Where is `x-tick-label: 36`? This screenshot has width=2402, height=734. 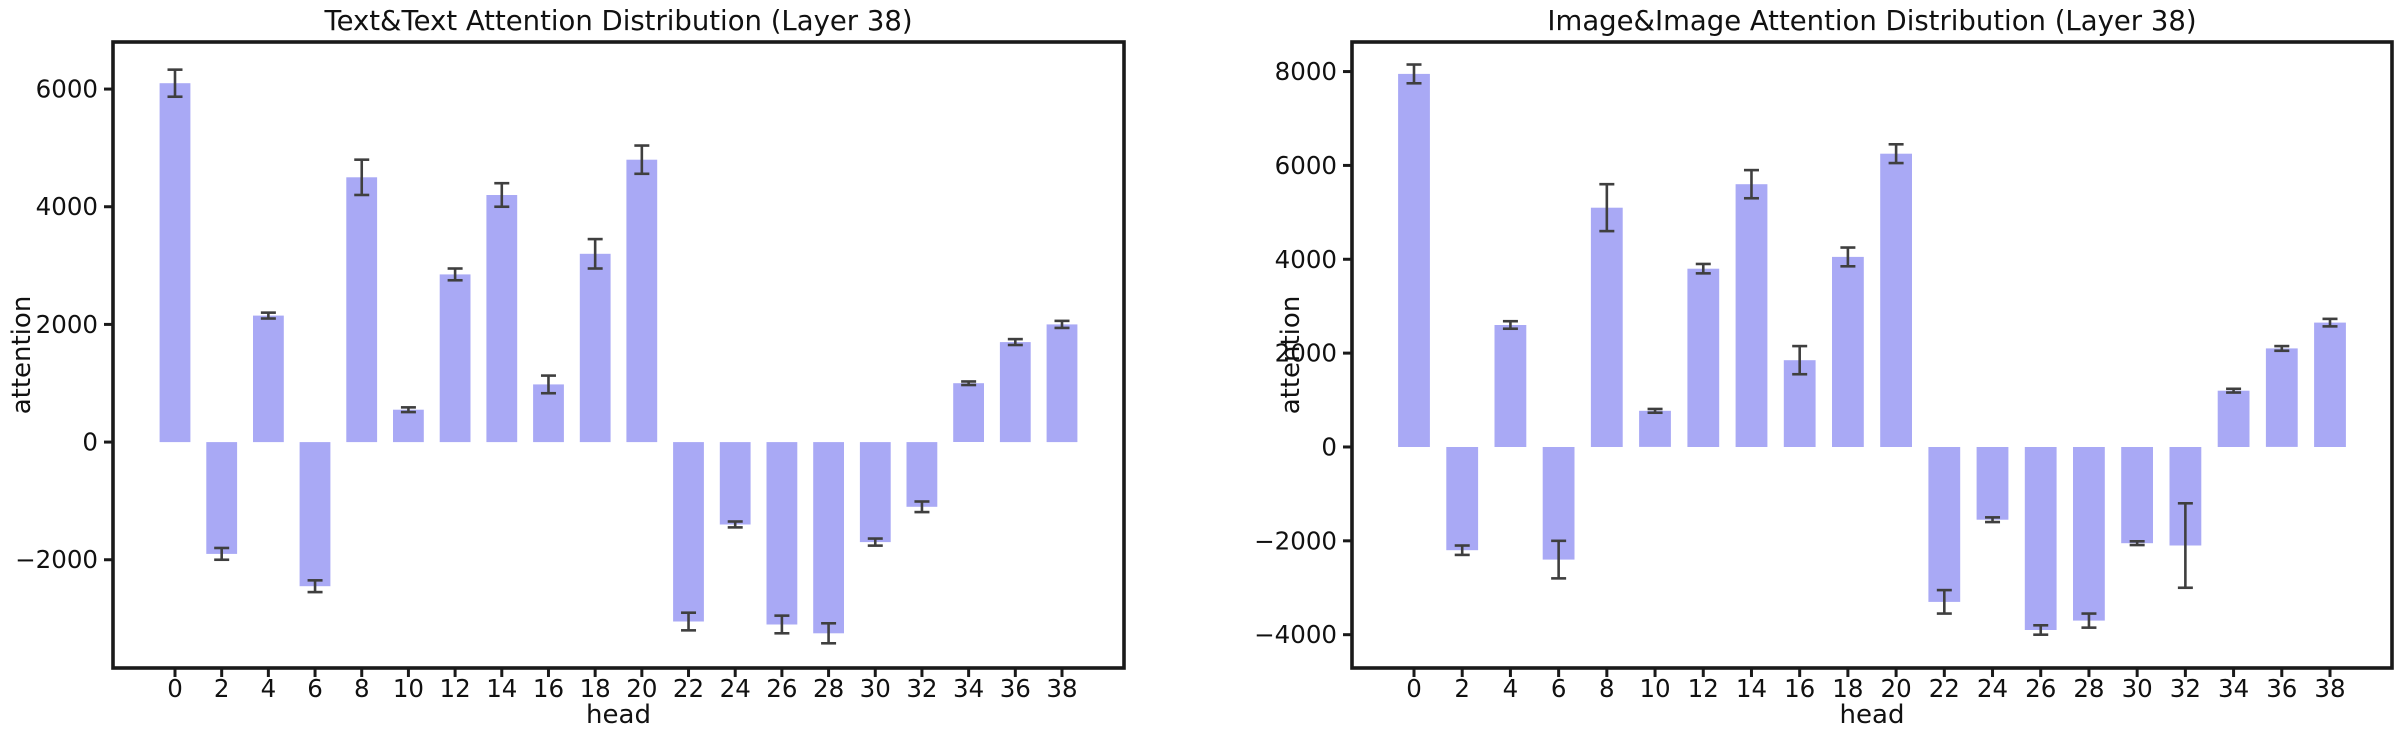
x-tick-label: 36 is located at coordinates (1015, 688).